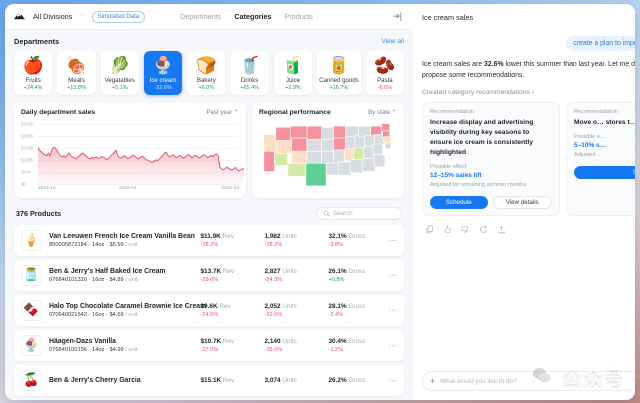  I want to click on chat-input-placeholder: What would you like to do?, so click(478, 381).